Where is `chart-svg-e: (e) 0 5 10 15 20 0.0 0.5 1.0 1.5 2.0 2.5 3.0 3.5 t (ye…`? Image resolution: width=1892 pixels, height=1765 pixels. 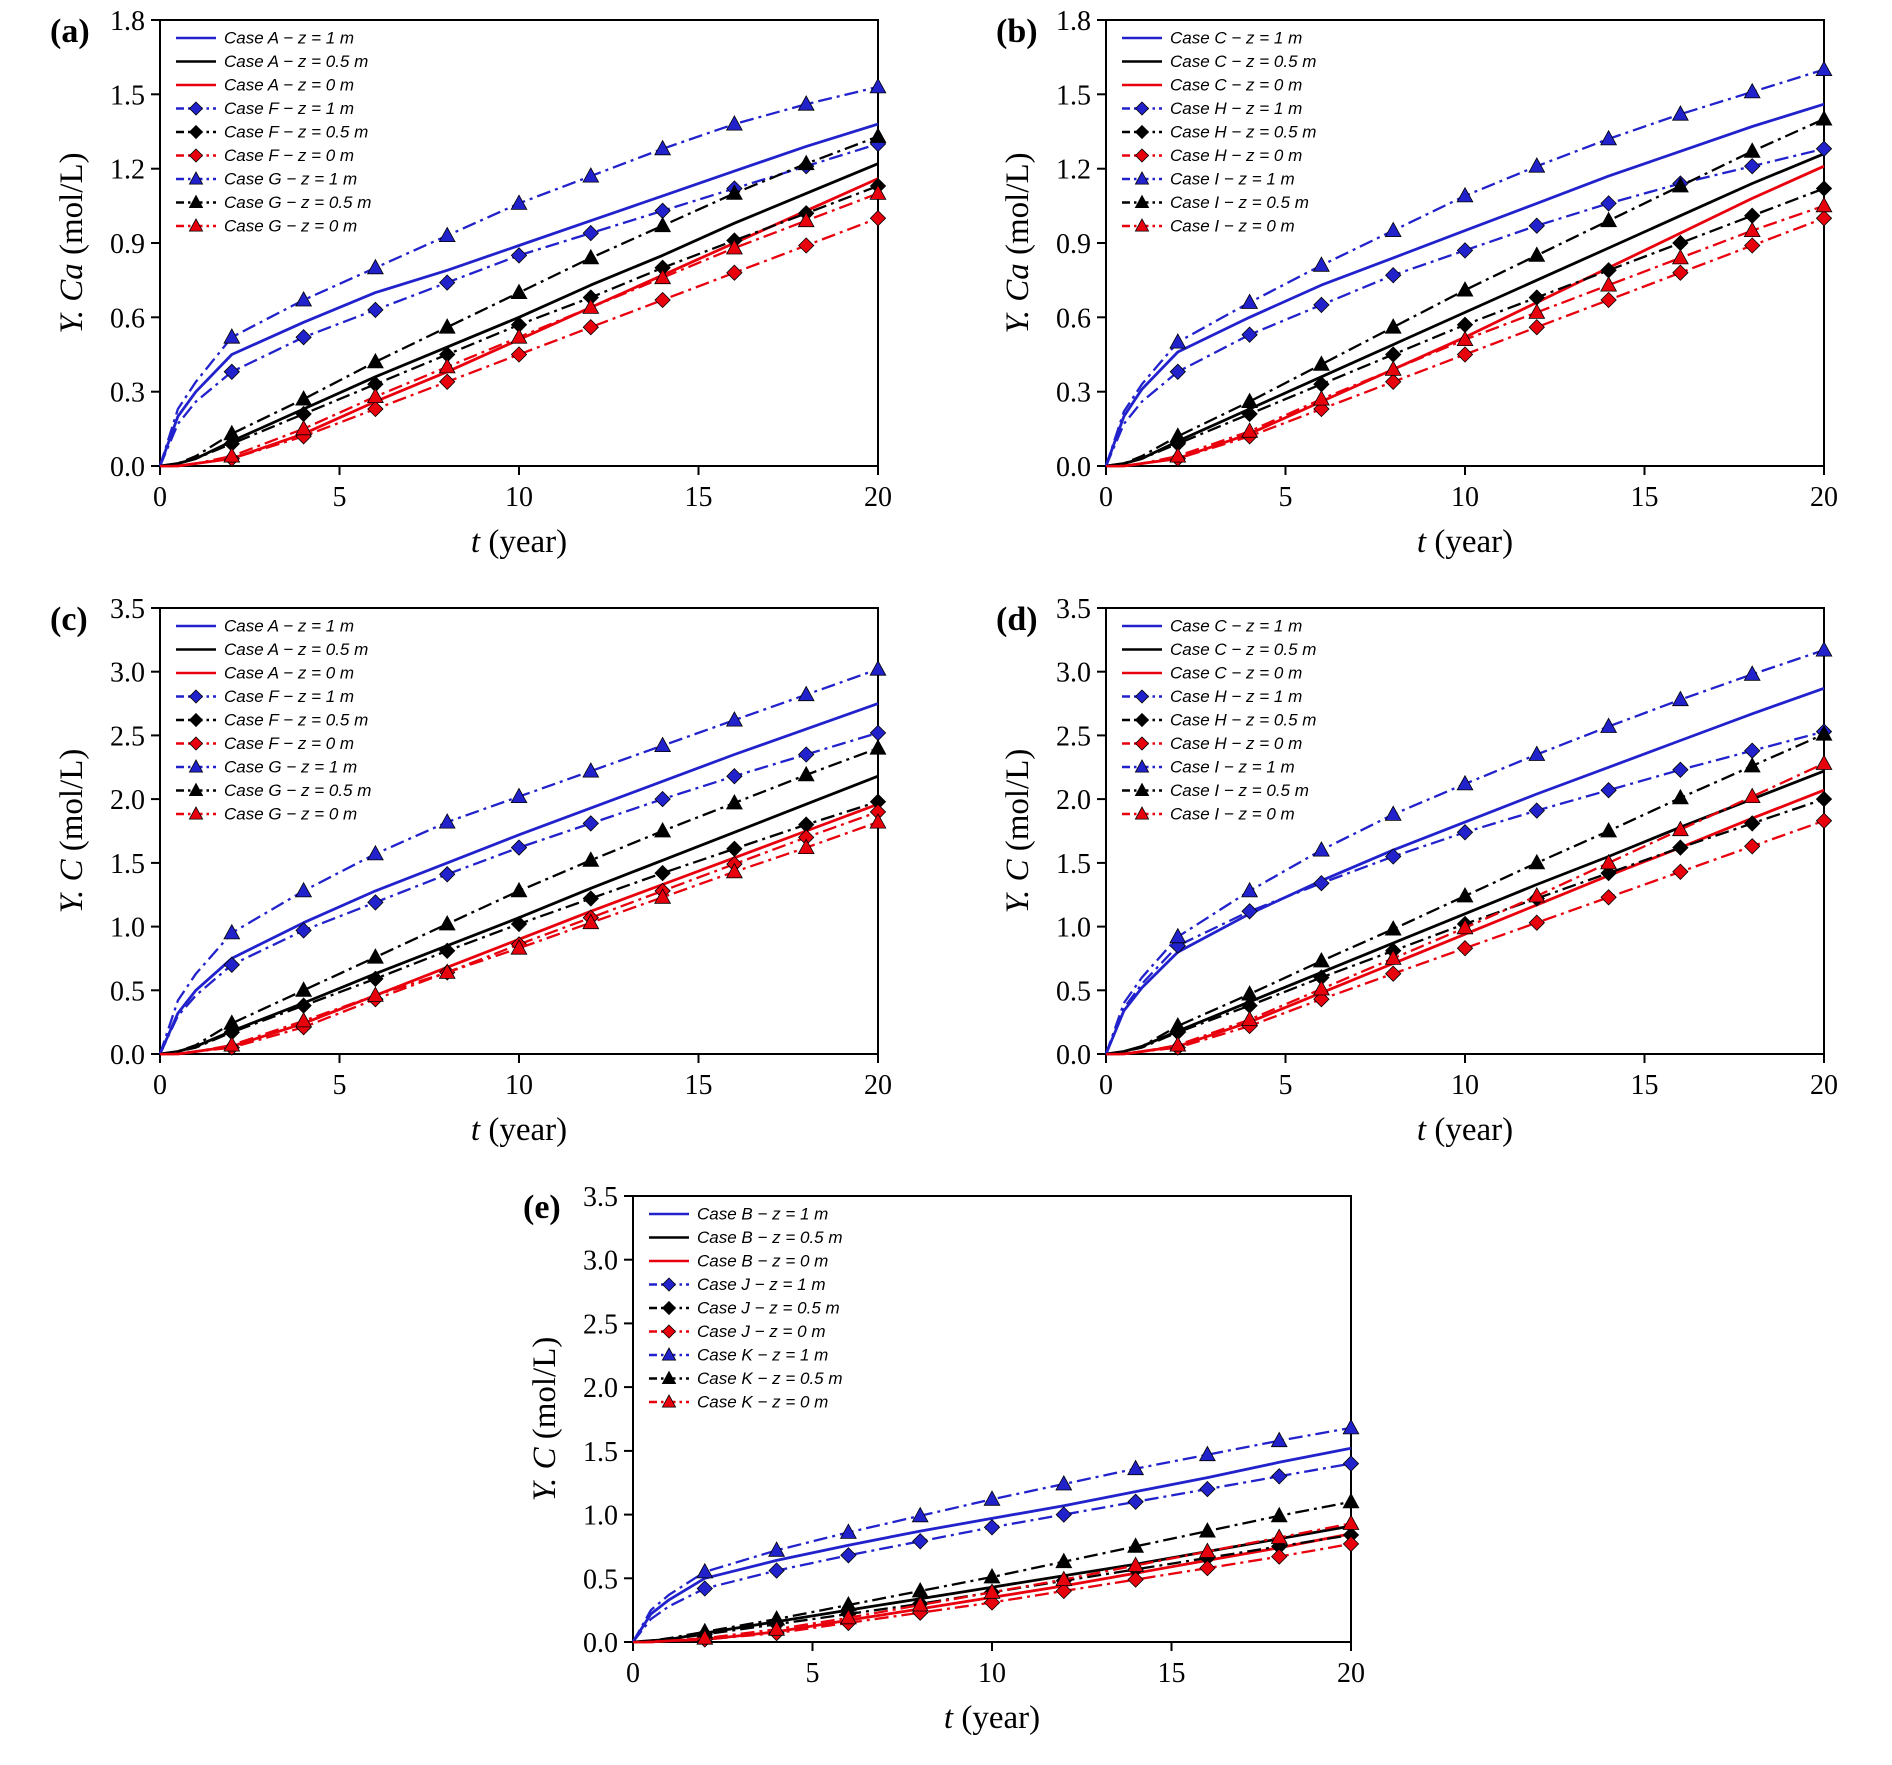
chart-svg-e: (e) 0 5 10 15 20 0.0 0.5 1.0 1.5 2.0 2.5 3.0 3.5 t (ye… is located at coordinates (944, 1459).